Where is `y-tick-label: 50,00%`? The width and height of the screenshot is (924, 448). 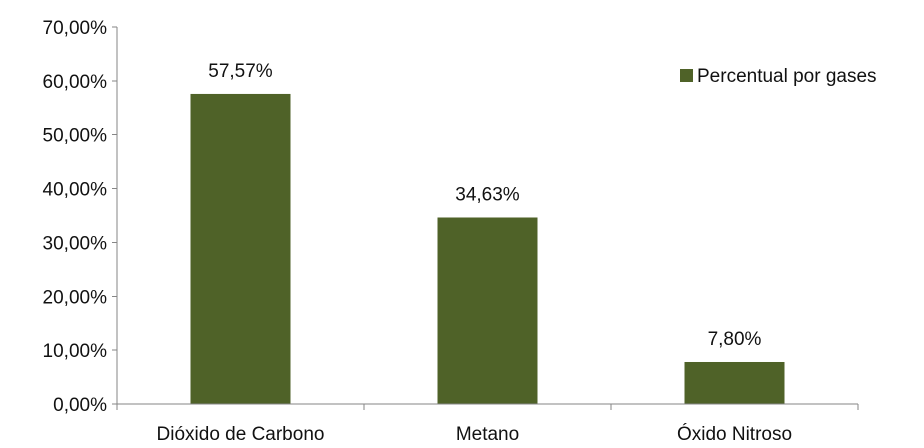
y-tick-label: 50,00% is located at coordinates (75, 136).